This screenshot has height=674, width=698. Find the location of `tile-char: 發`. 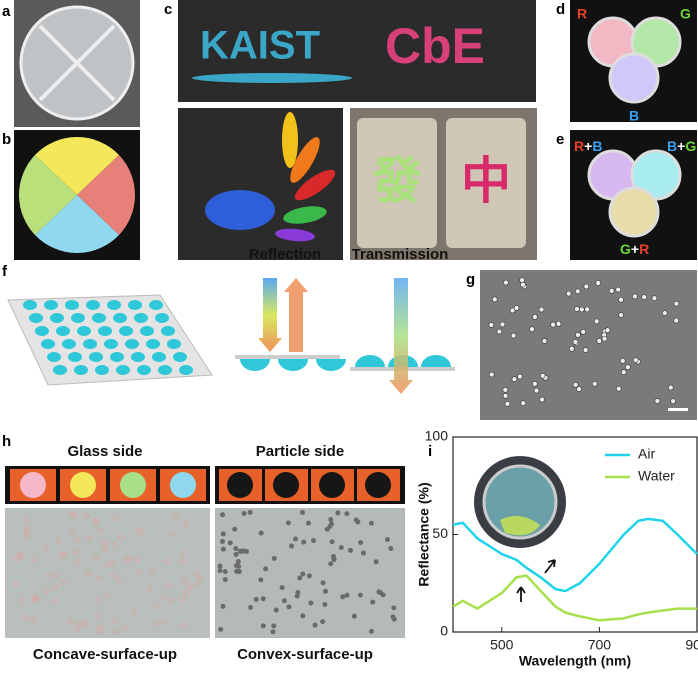

tile-char: 發 is located at coordinates (396, 181).